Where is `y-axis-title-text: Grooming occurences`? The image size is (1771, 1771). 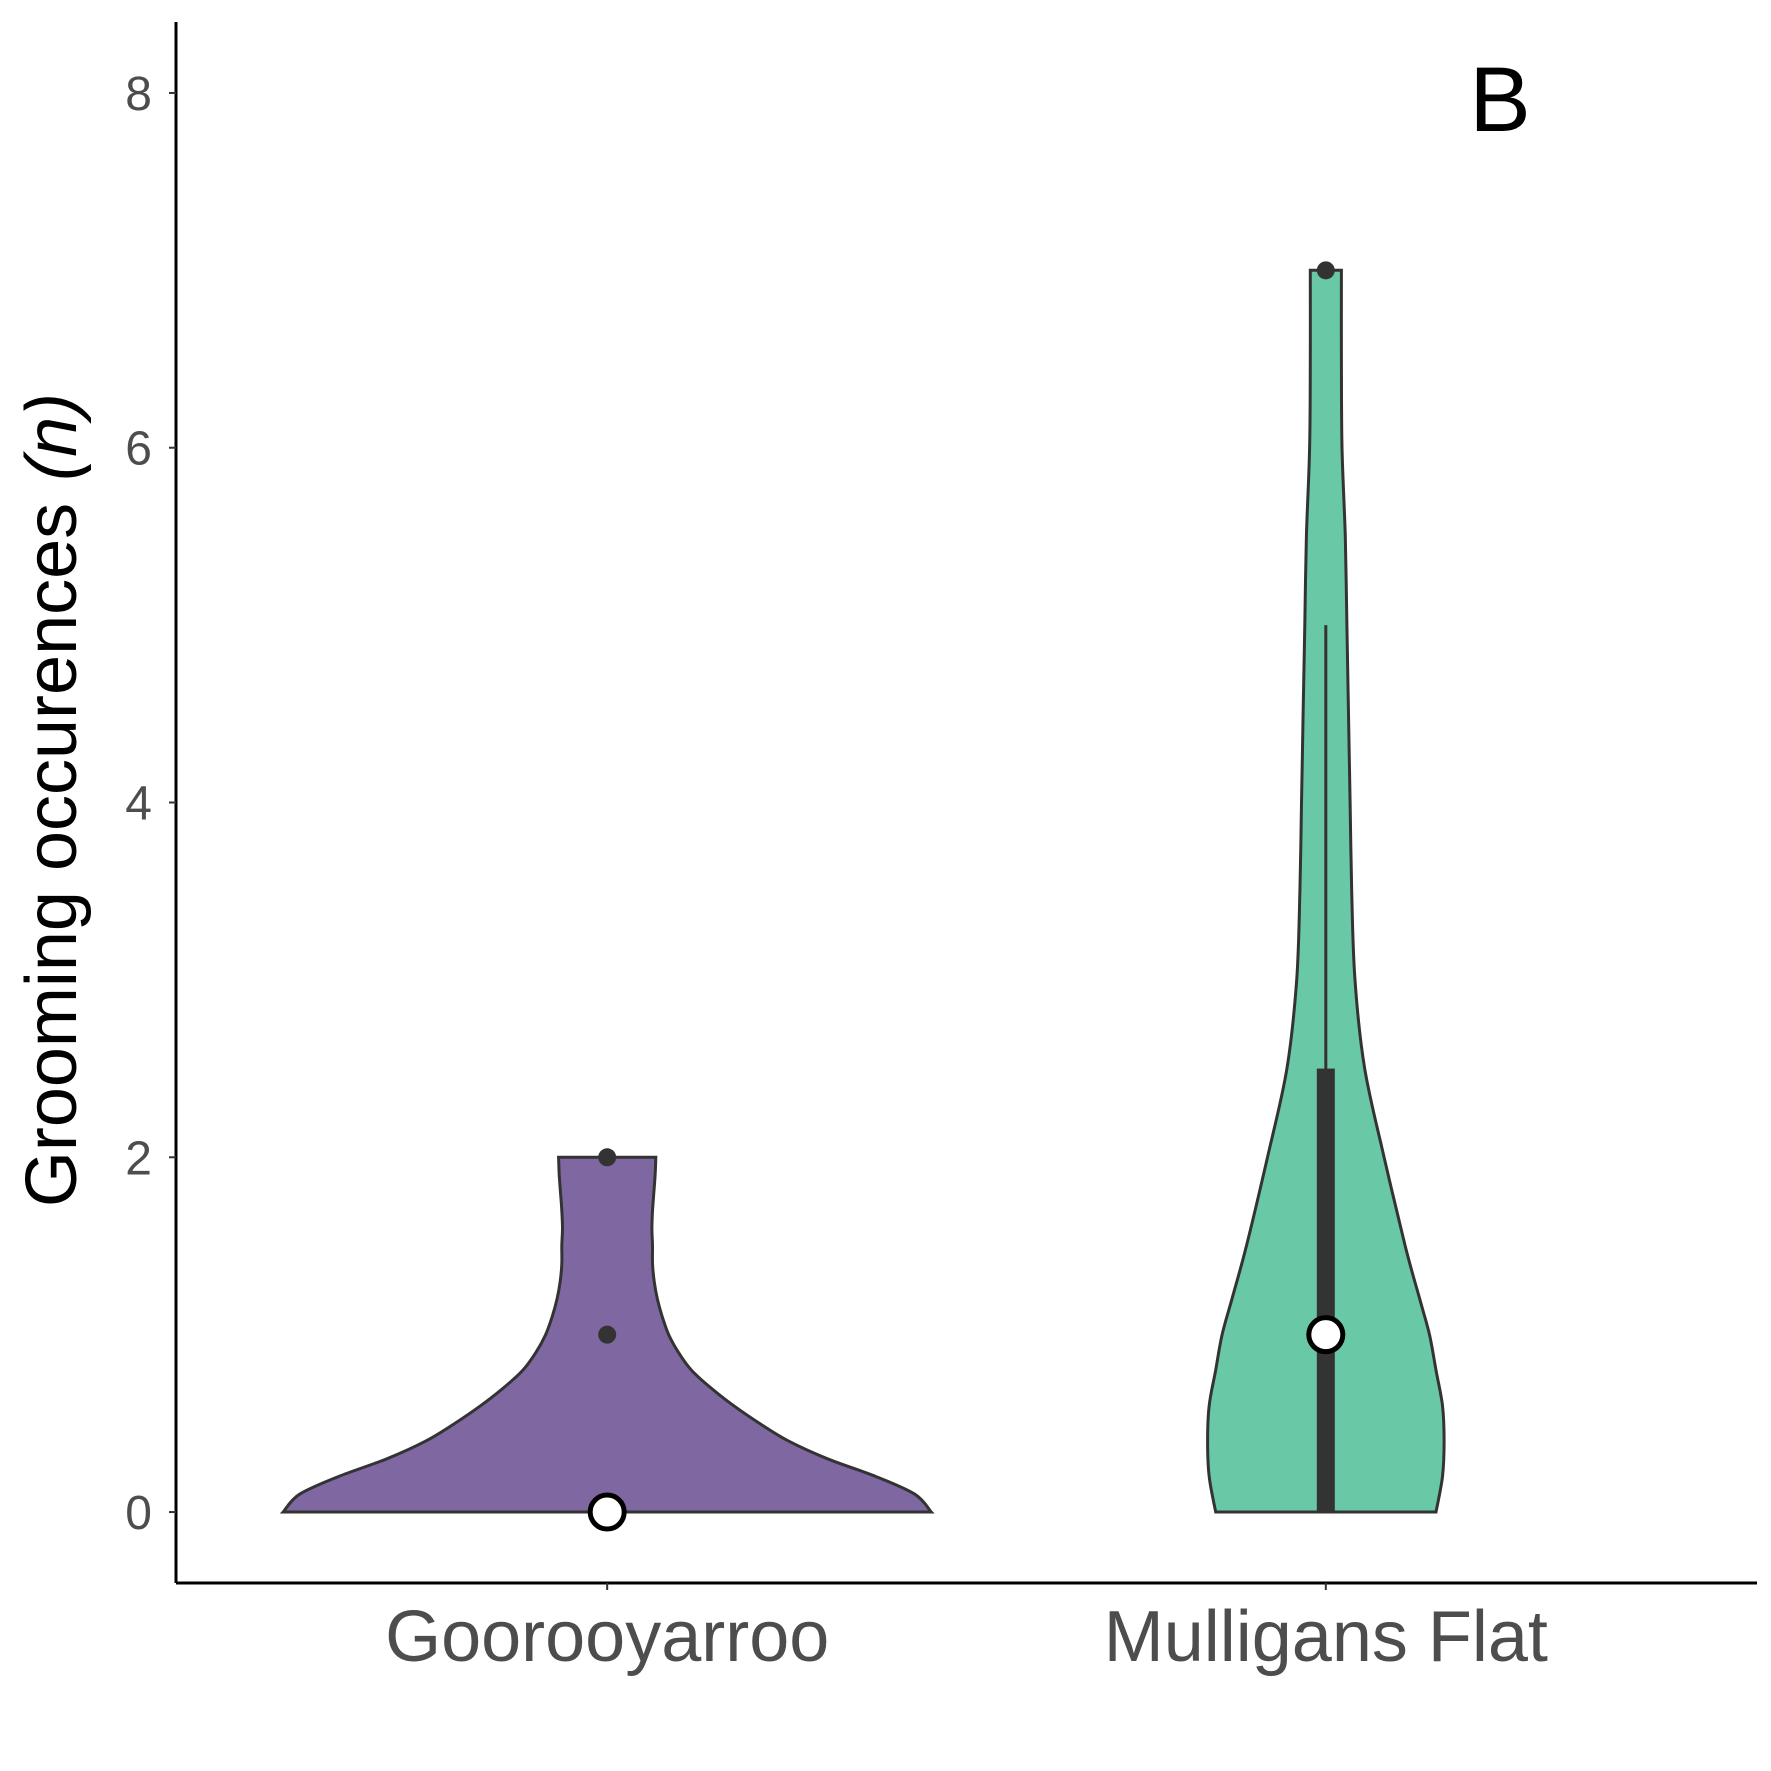 y-axis-title-text: Grooming occurences is located at coordinates (52, 855).